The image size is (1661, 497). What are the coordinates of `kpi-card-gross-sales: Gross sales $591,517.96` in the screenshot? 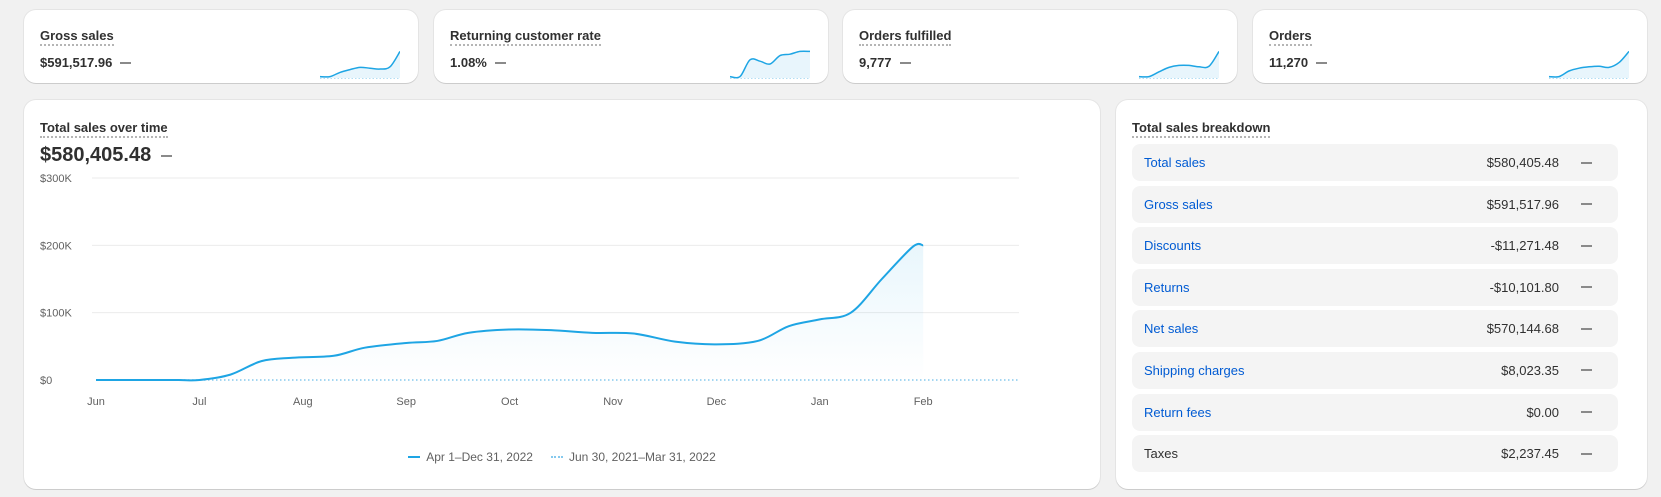 It's located at (221, 46).